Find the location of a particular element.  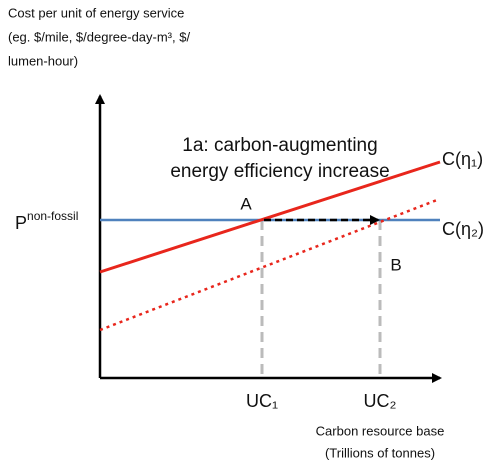

x-axis-label: Carbon resource base is located at coordinates (380, 430).